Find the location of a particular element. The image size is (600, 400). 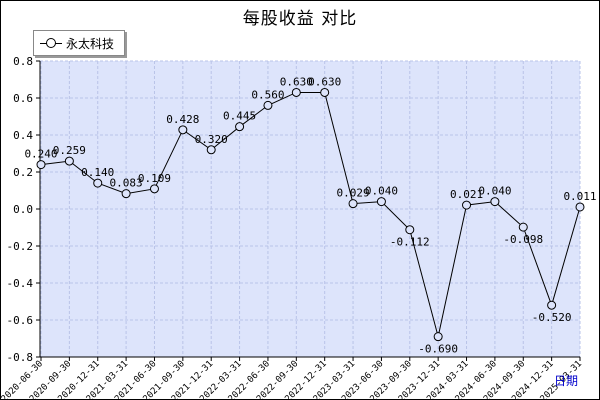

y-tick-label: 0.0 is located at coordinates (23, 209).